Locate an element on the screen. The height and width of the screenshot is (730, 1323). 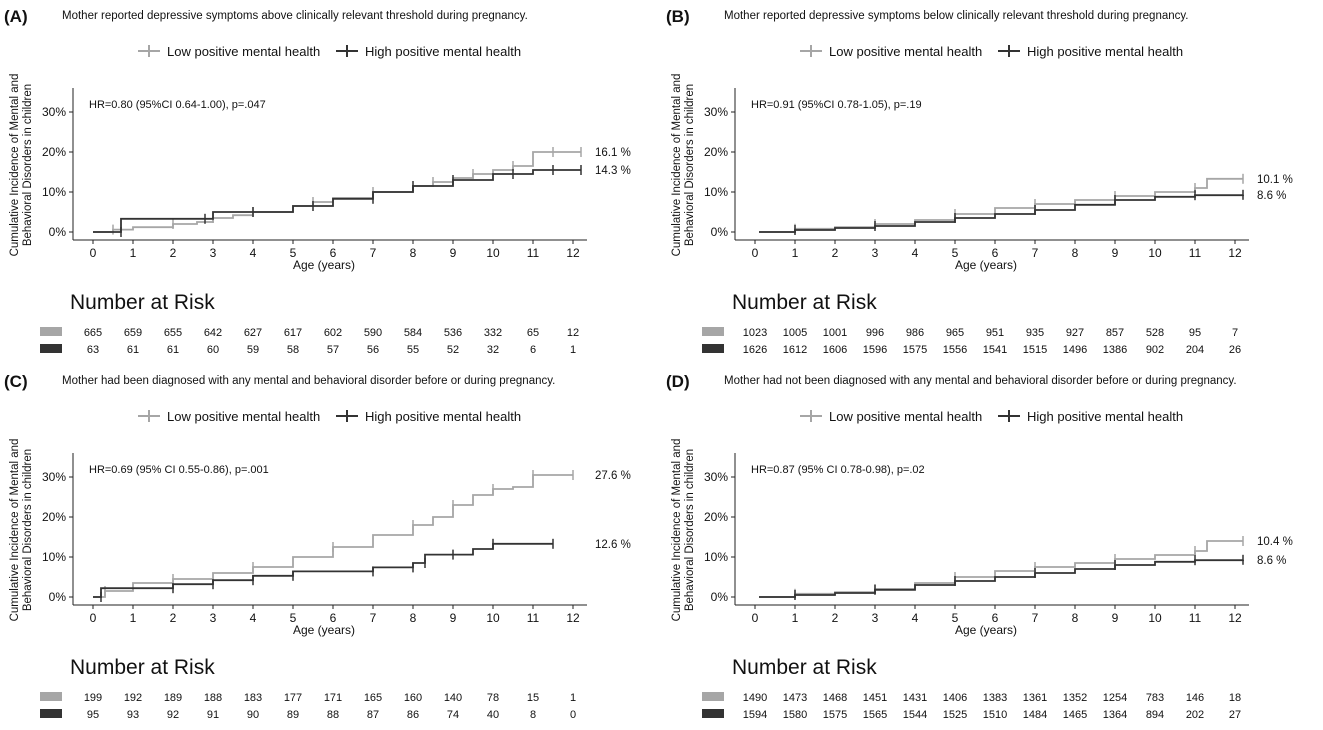
risk-low-count: 1005 is located at coordinates (795, 333).